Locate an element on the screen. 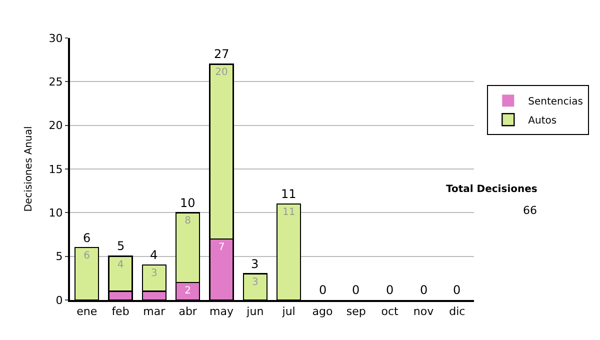 This screenshot has width=600, height=340. x-tick-label: dic is located at coordinates (457, 311).